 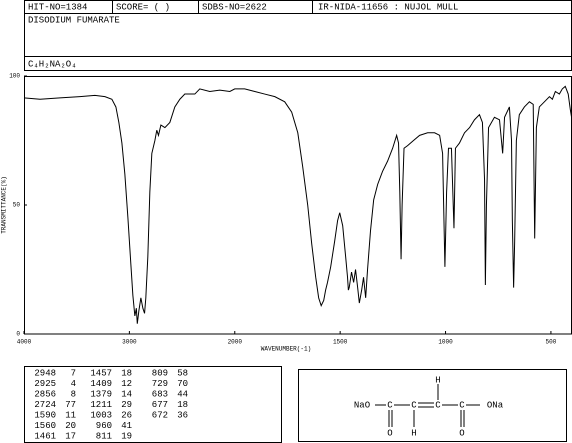 What do you see at coordinates (14, 76) in the screenshot?
I see `y-tick-label: 100` at bounding box center [14, 76].